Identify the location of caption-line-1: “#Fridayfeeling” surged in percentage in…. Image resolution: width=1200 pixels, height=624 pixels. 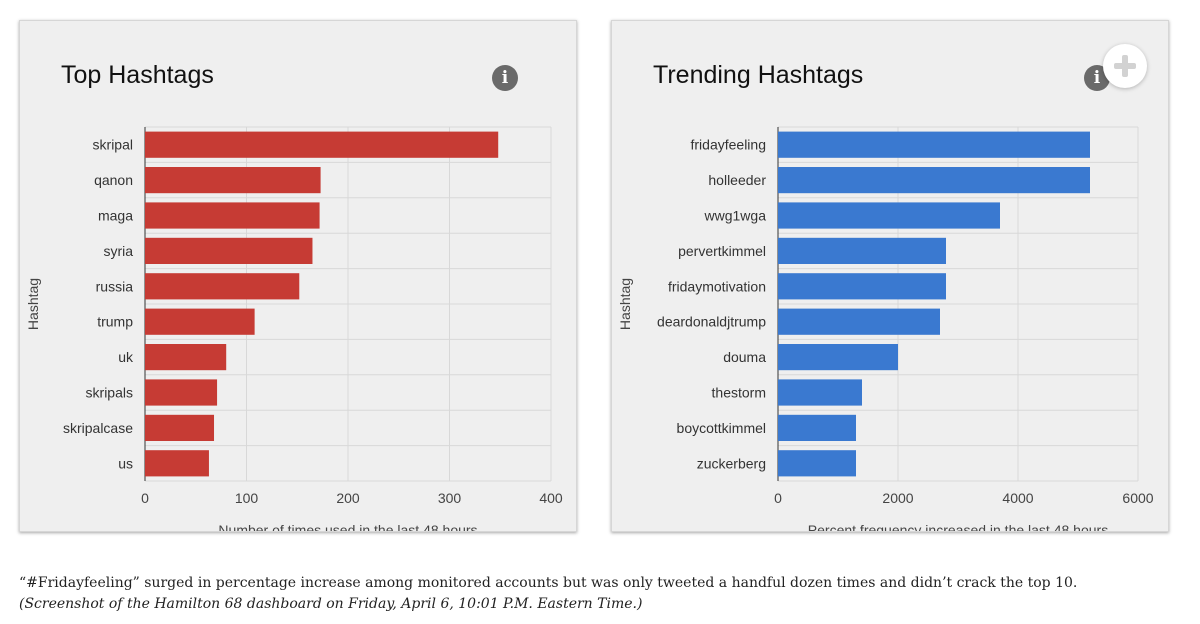
(548, 583).